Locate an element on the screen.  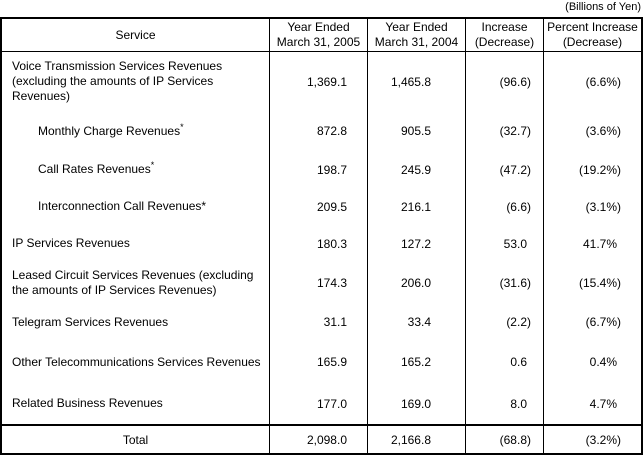
fy2004-value: 33.4 is located at coordinates (417, 322).